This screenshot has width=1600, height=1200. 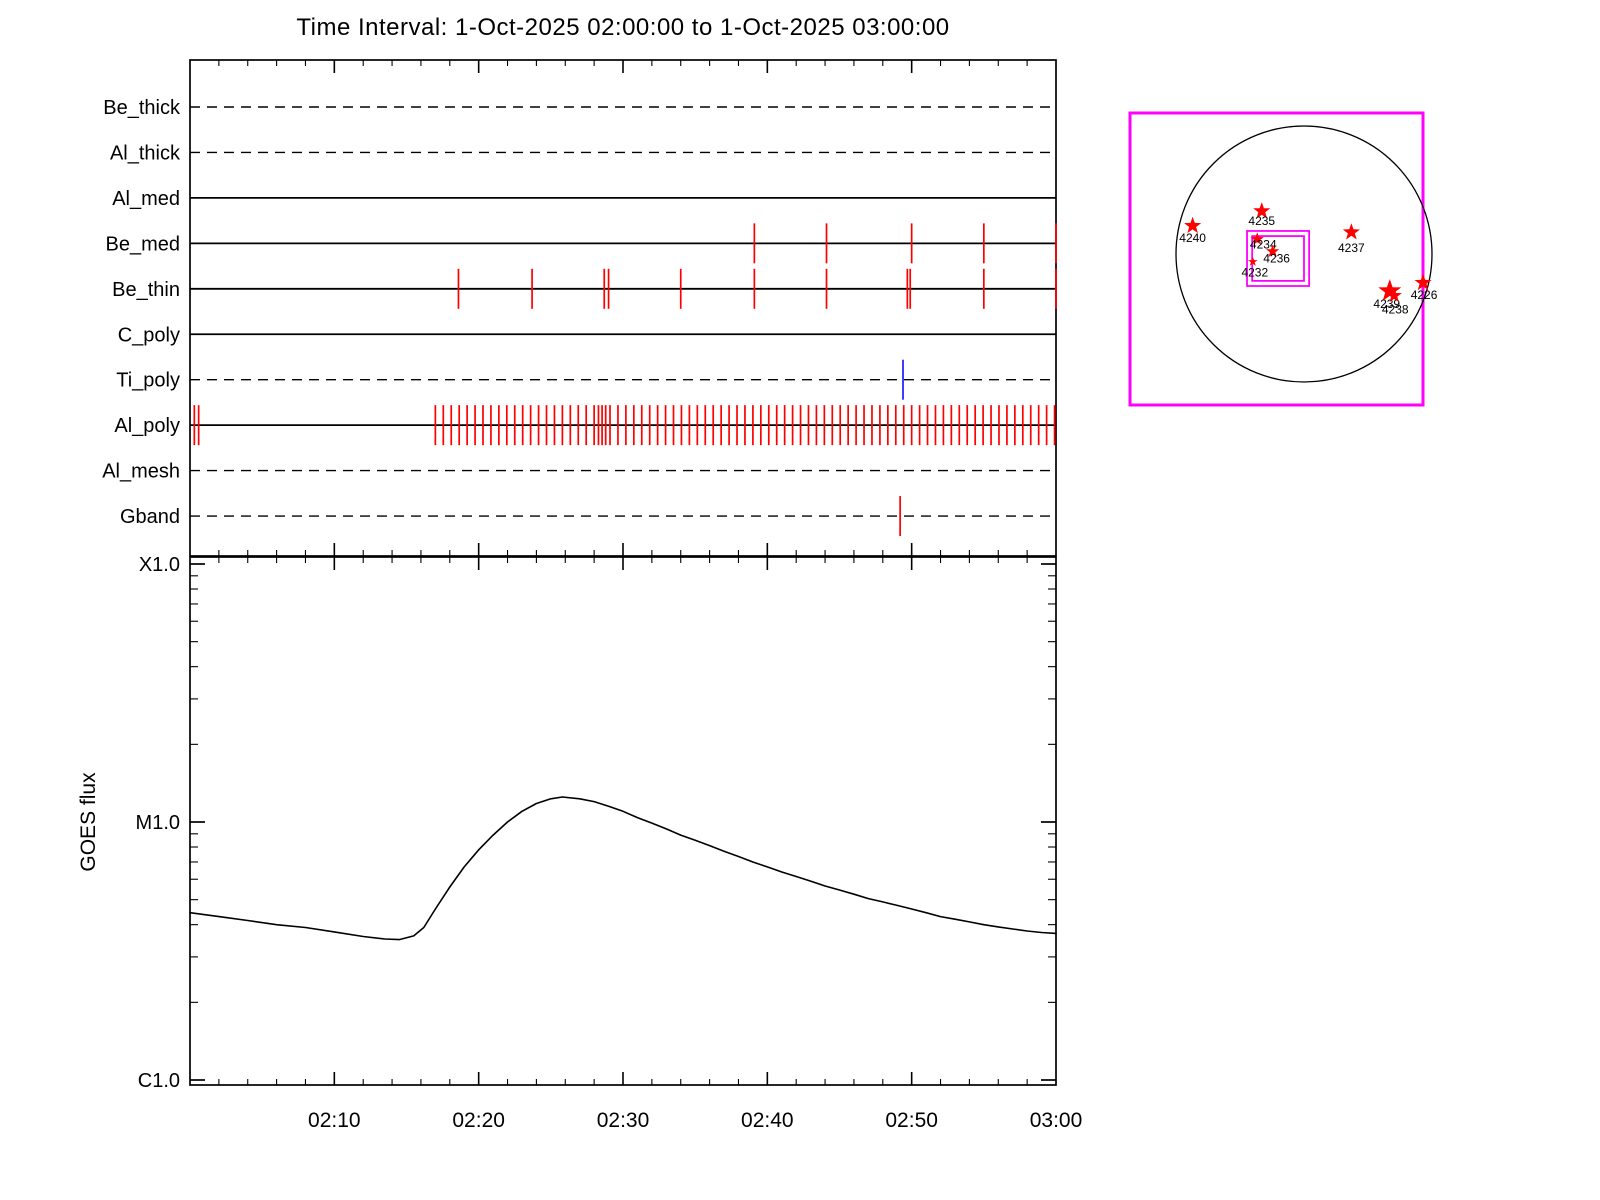 What do you see at coordinates (584, 288) in the screenshot?
I see `channel-row-be_thin: Be_thin` at bounding box center [584, 288].